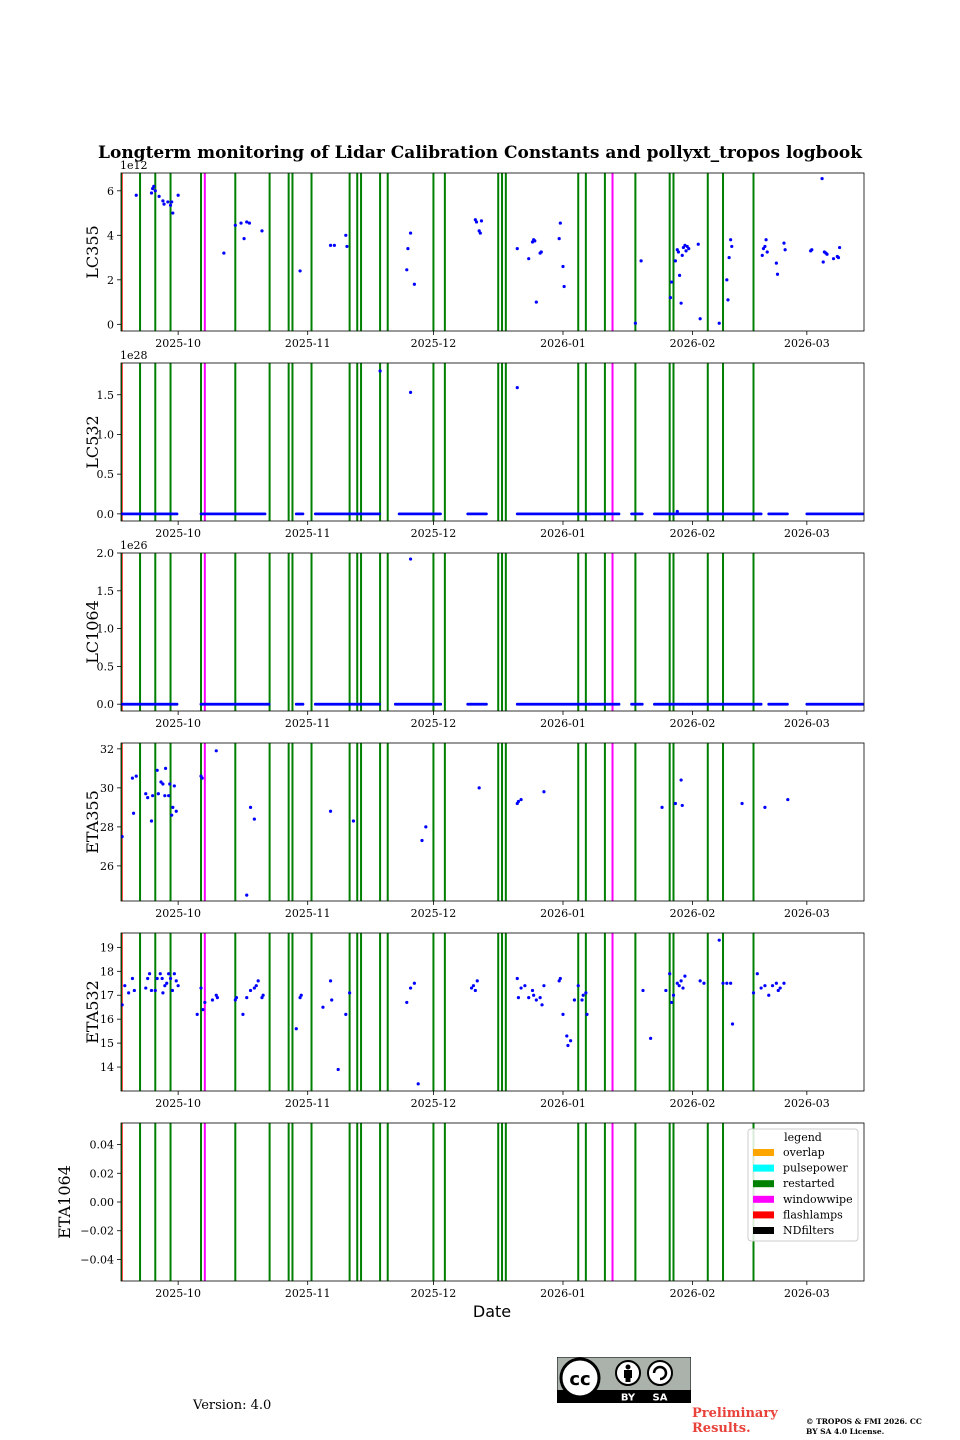  Describe the element at coordinates (232, 1405) in the screenshot. I see `version-label: Version: 4.0` at that location.